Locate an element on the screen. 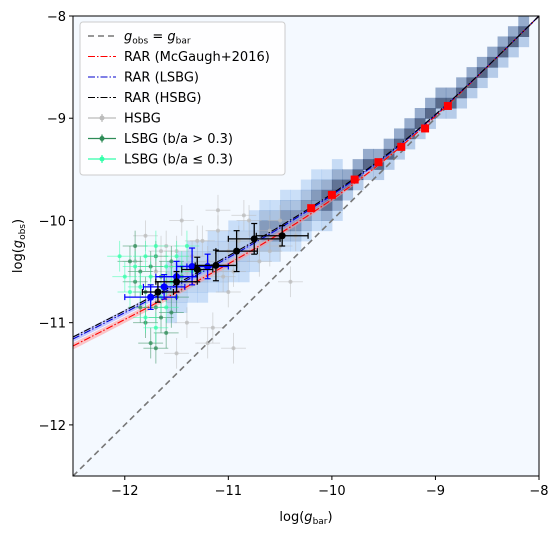 Image resolution: width=557 pixels, height=534 pixels. y-tick-label: −12 is located at coordinates (52, 426).